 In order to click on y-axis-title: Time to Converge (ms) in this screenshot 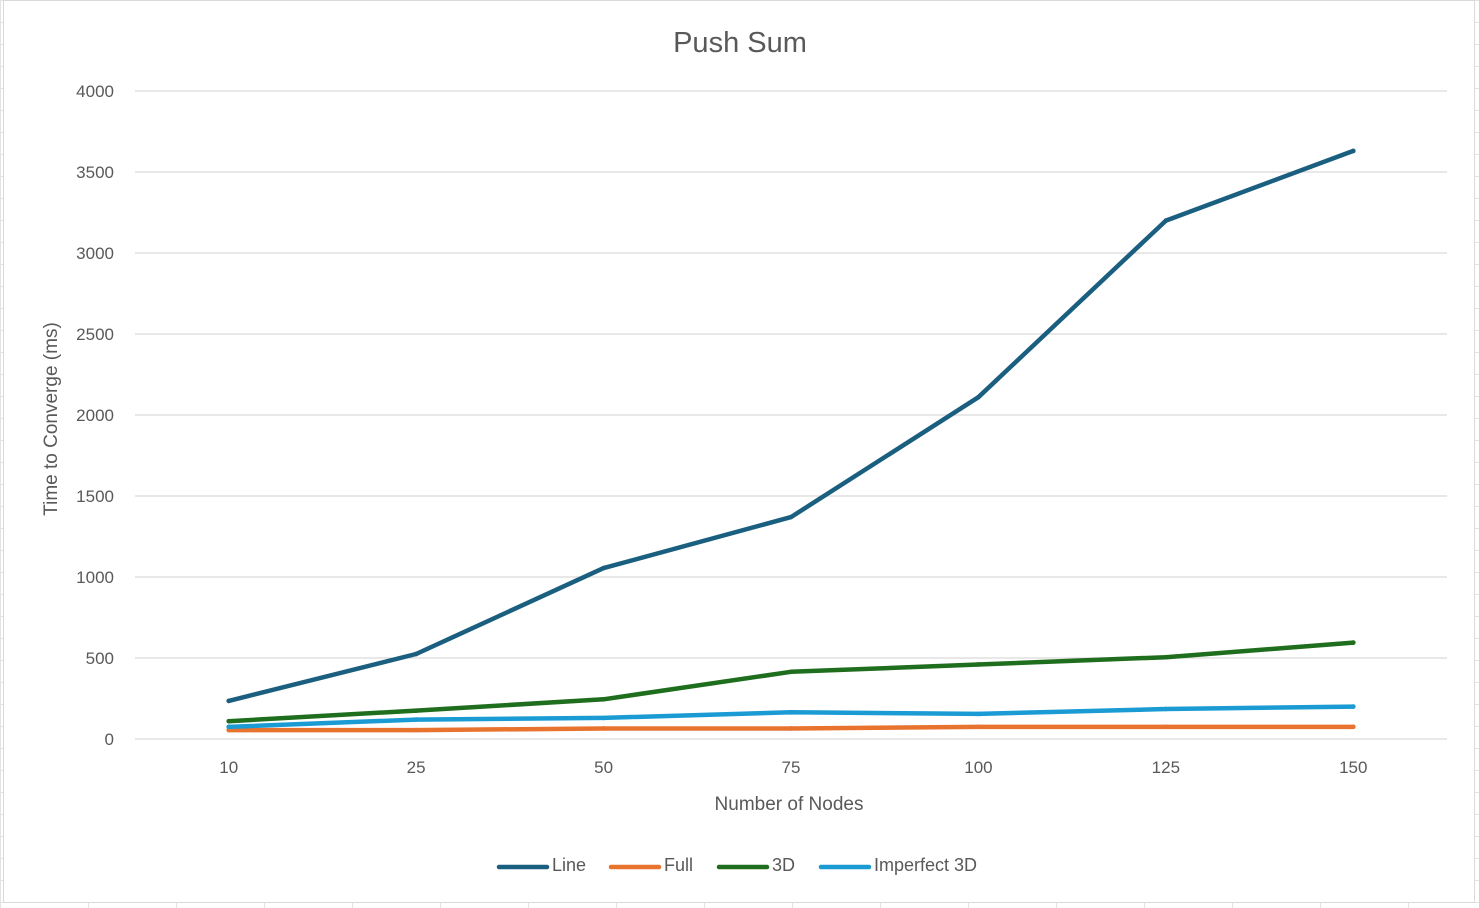, I will do `click(51, 419)`.